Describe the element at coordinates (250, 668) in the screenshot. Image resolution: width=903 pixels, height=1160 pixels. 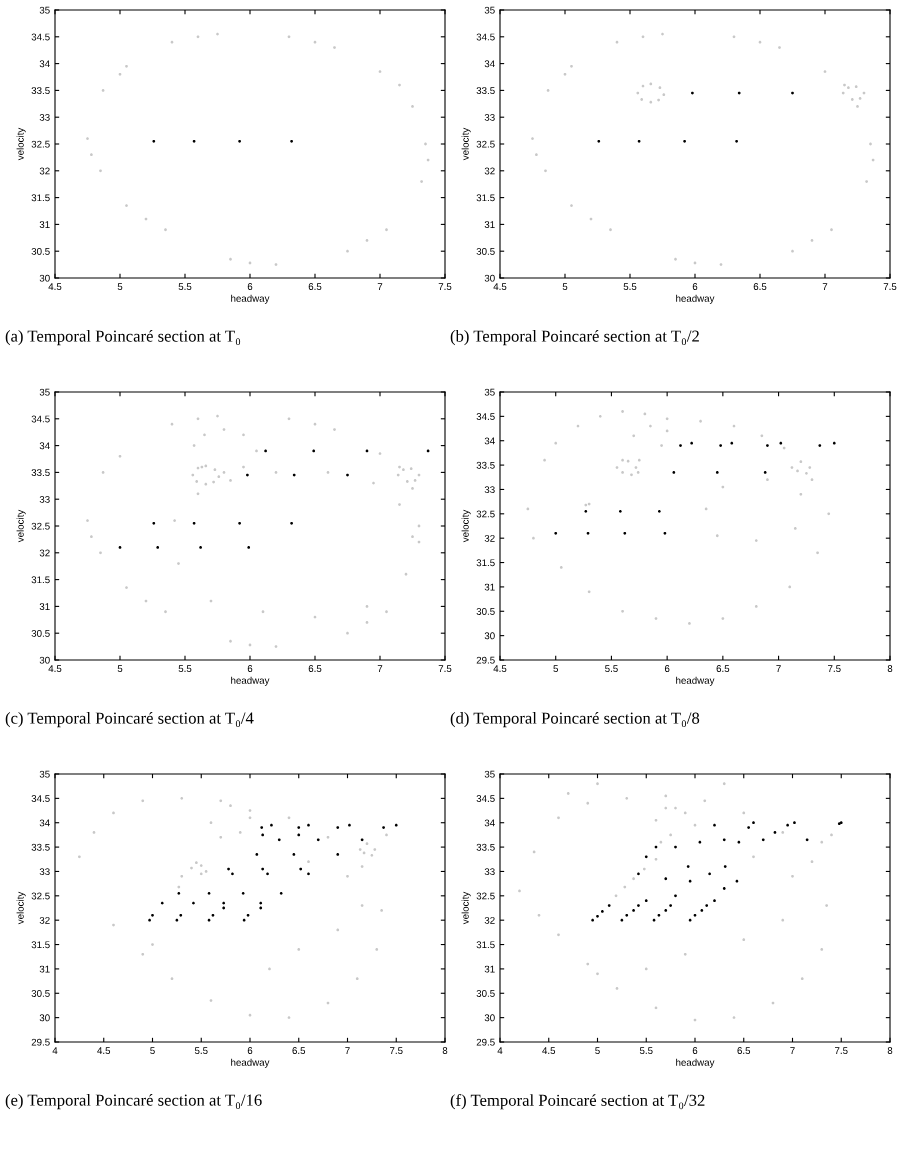
I see `x-tick-label: 6` at that location.